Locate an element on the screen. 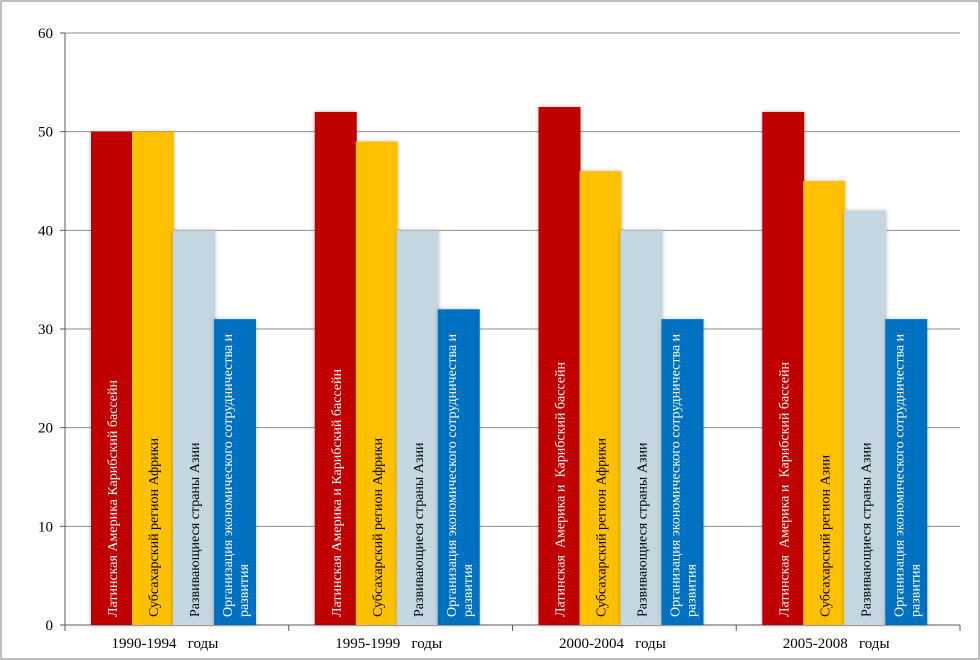 The image size is (980, 660). bar-label: Латинская Америка Карибский бассейн is located at coordinates (113, 498).